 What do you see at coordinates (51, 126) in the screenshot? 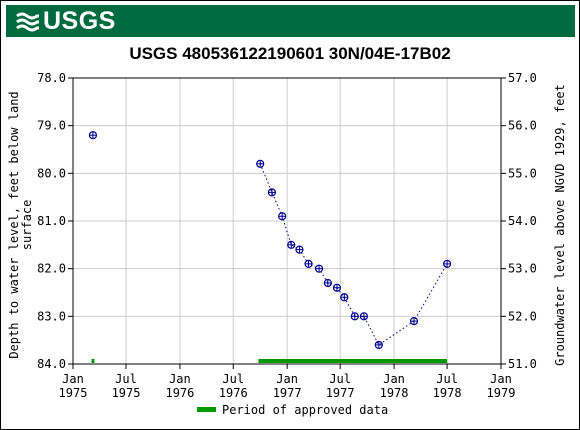
I see `left-tick-label: 79.0` at bounding box center [51, 126].